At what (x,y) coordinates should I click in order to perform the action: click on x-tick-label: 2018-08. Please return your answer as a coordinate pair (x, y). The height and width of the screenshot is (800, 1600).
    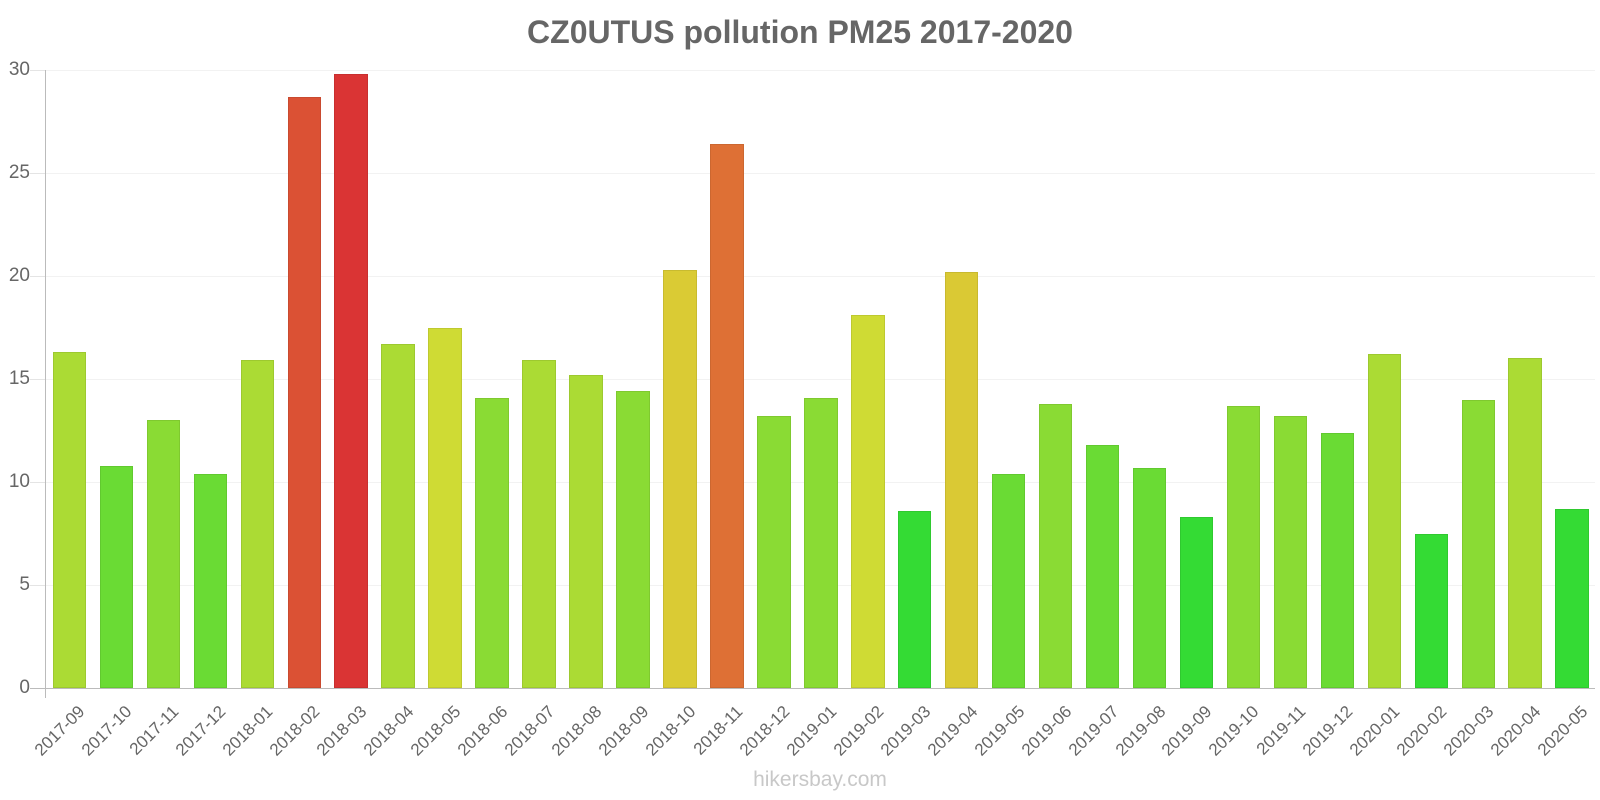
    Looking at the image, I should click on (576, 731).